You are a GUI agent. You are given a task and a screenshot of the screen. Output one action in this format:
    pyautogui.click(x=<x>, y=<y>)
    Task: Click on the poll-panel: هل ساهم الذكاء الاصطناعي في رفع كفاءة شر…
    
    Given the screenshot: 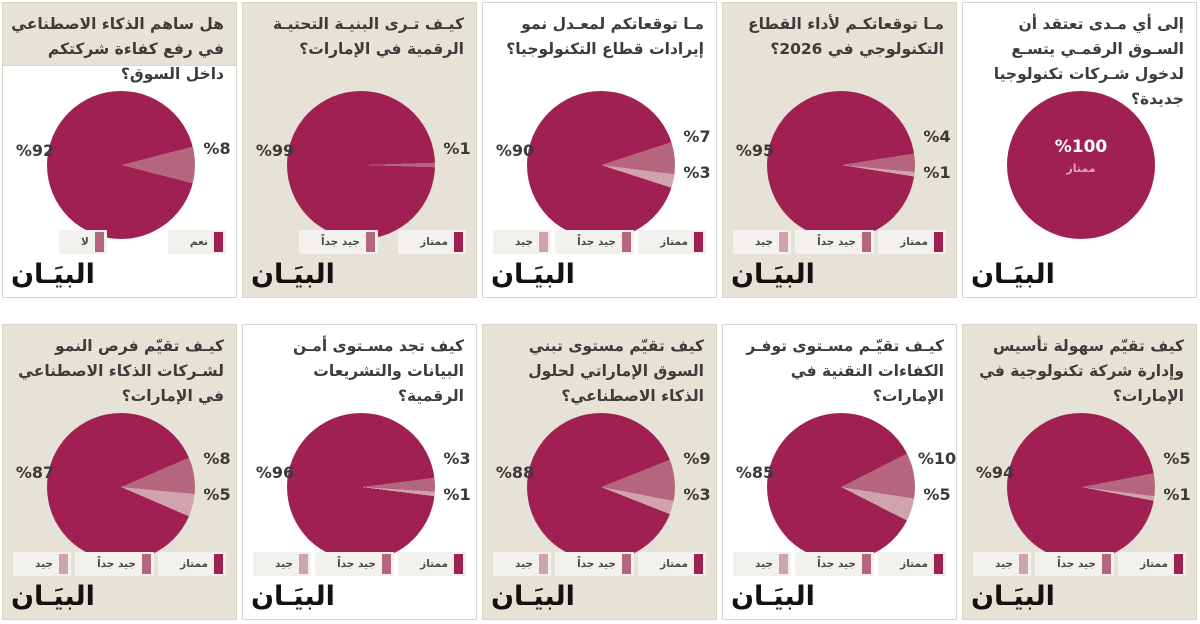 What is the action you would take?
    pyautogui.click(x=119, y=150)
    